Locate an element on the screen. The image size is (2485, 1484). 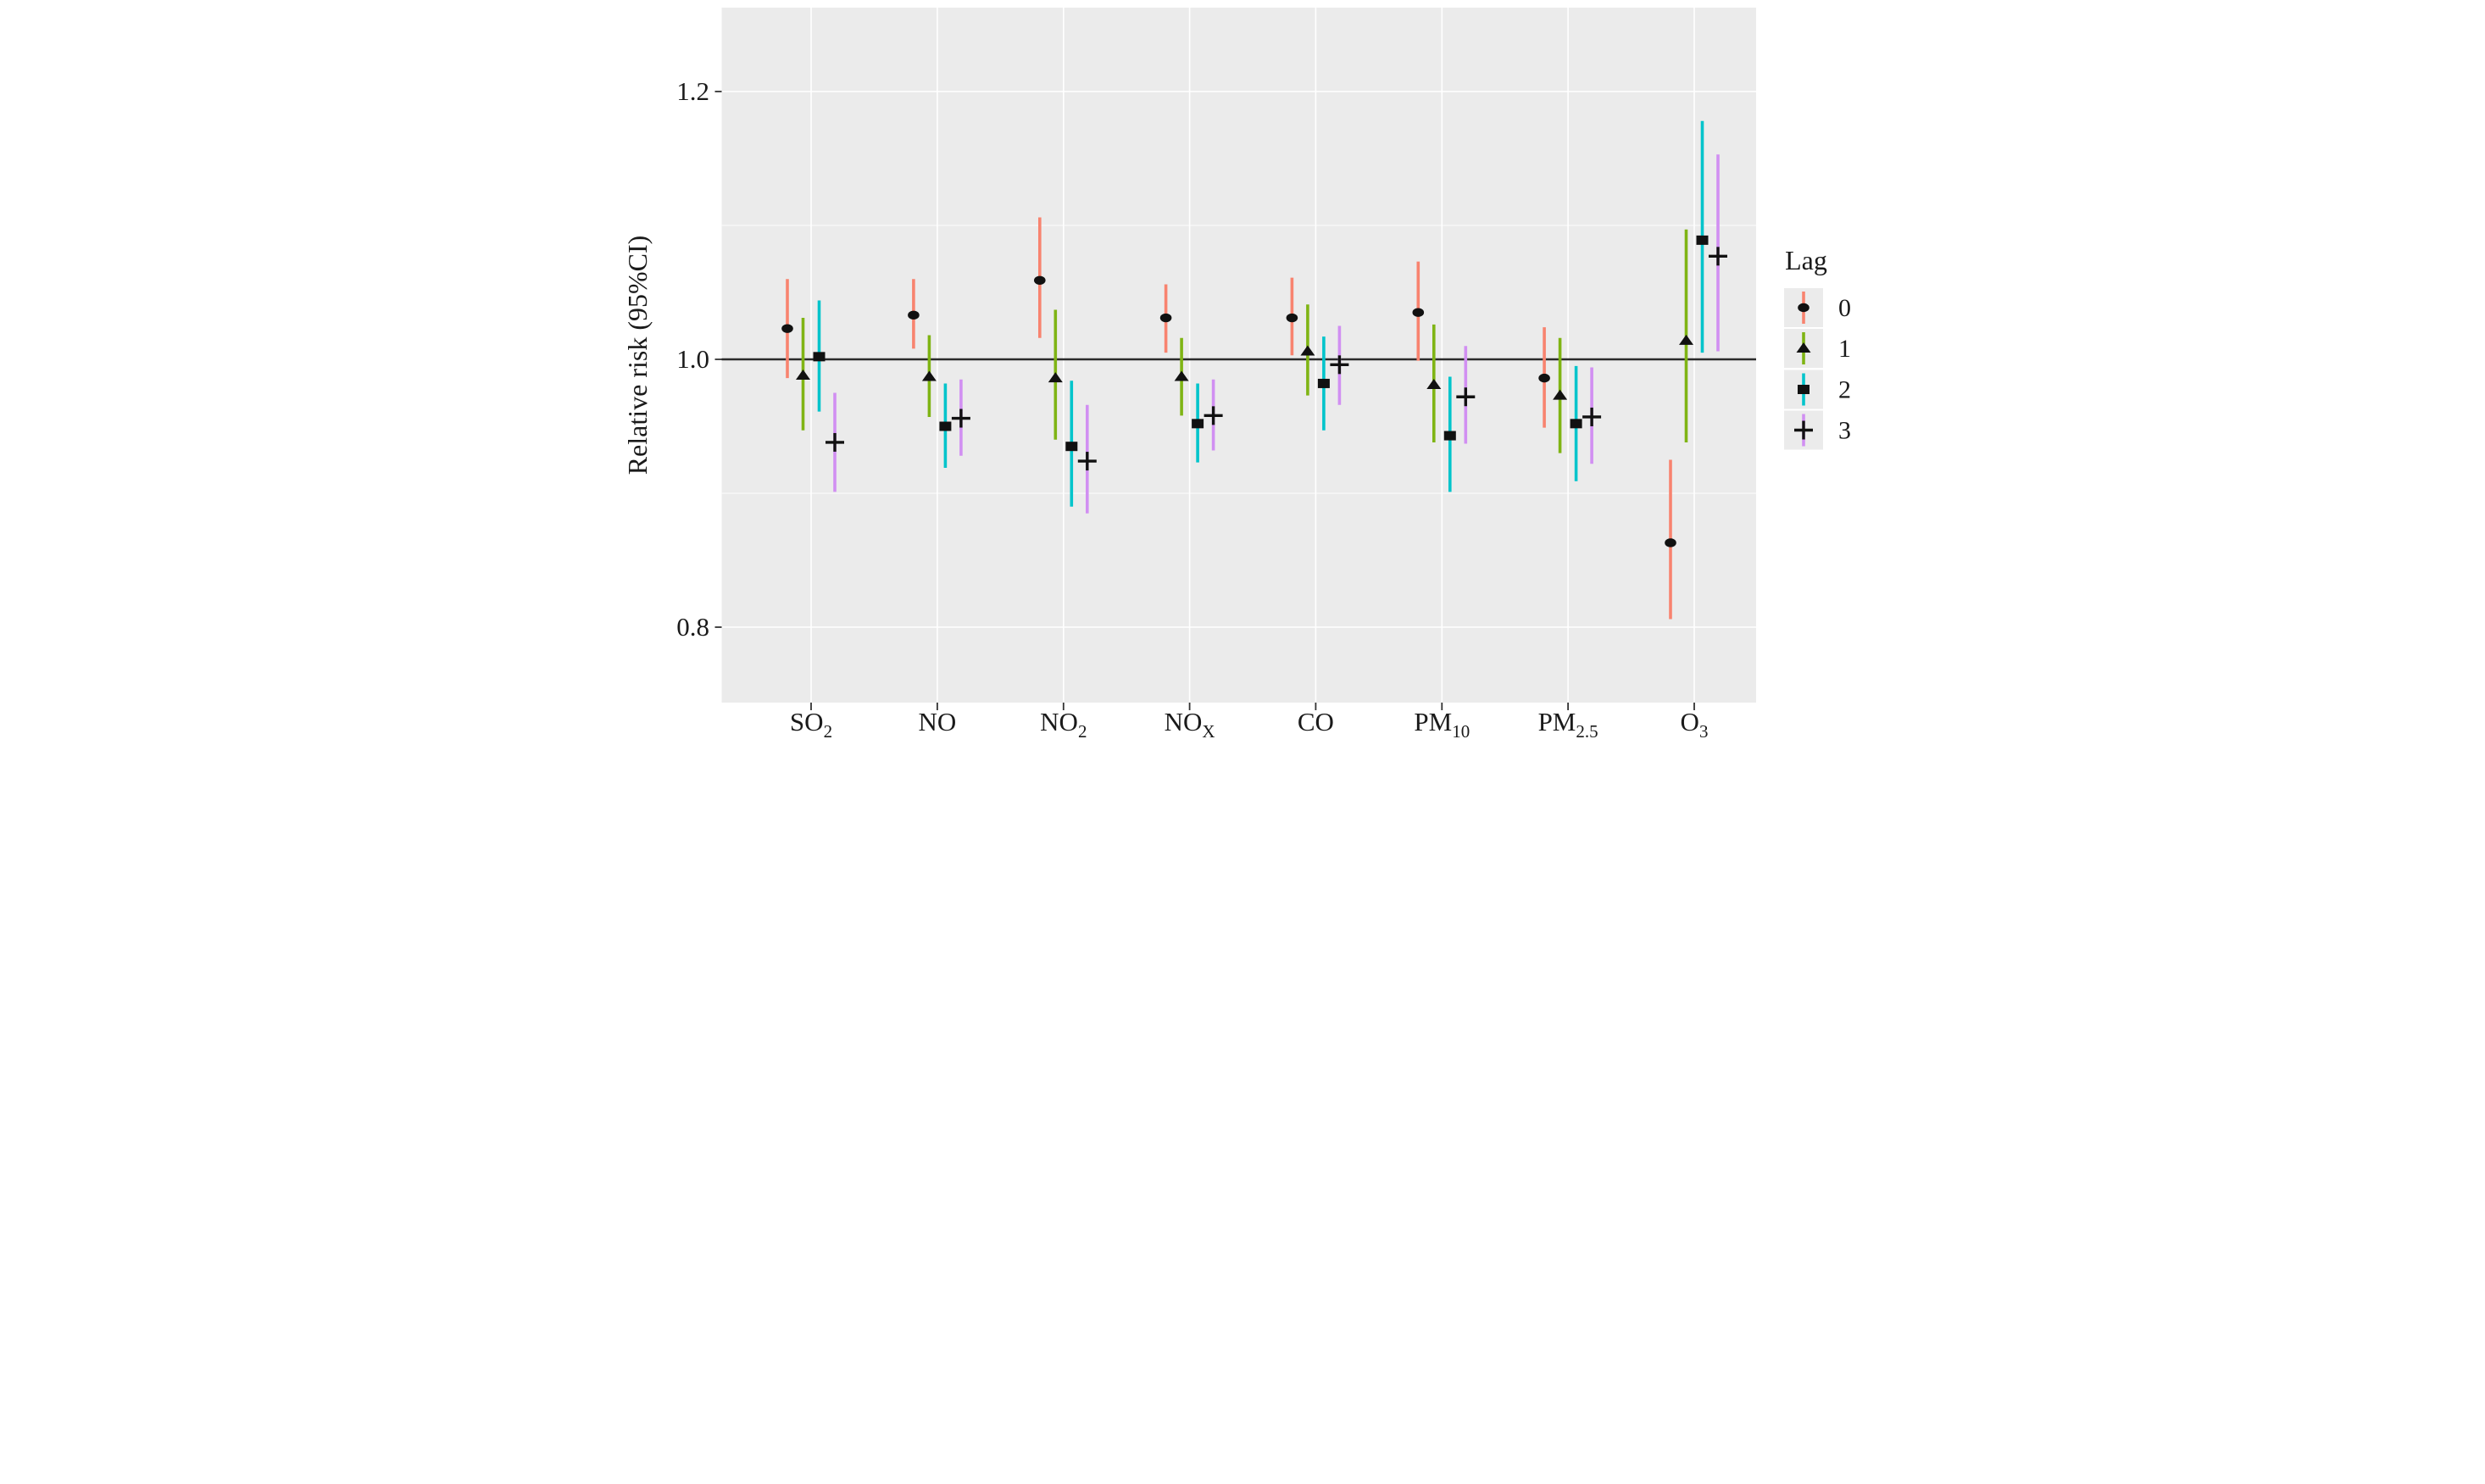
x-tick-label: PM10 is located at coordinates (1442, 725).